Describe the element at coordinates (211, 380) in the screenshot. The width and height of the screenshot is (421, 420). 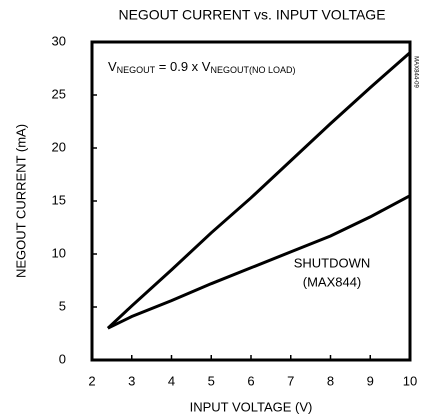
I see `x-tick-label: 5` at that location.